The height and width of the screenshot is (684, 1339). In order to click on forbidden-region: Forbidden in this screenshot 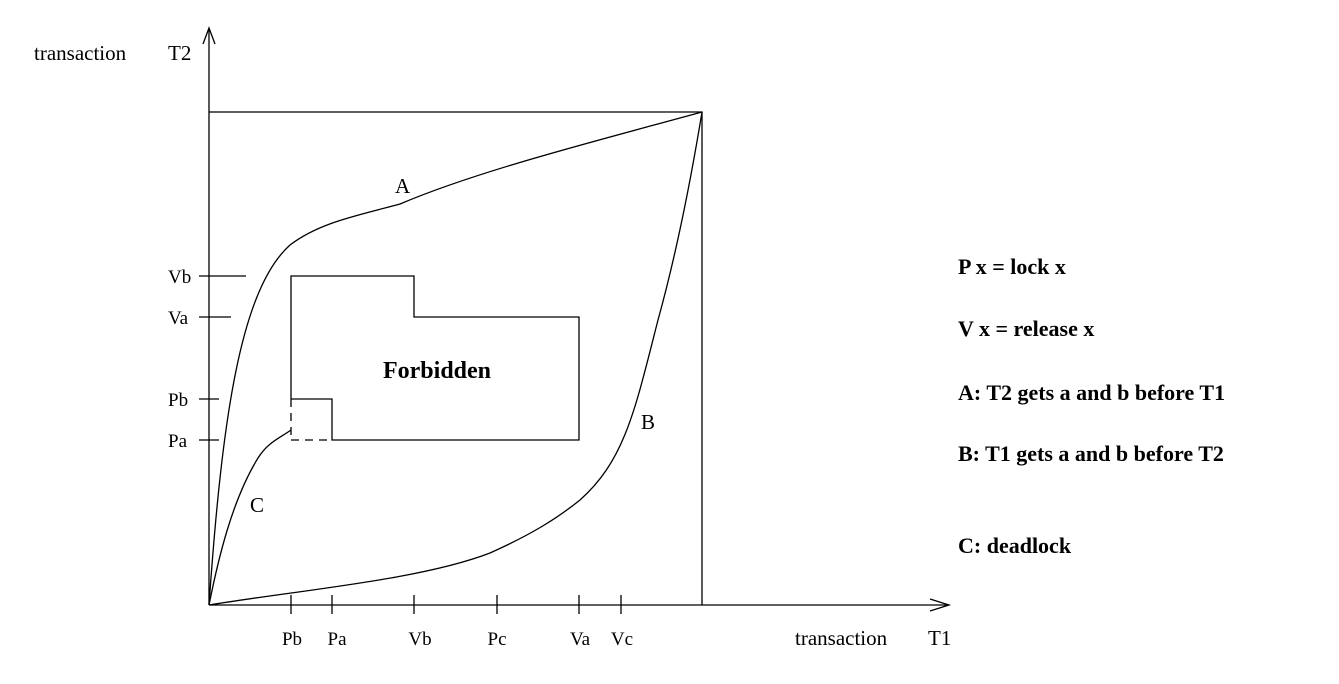, I will do `click(435, 358)`.